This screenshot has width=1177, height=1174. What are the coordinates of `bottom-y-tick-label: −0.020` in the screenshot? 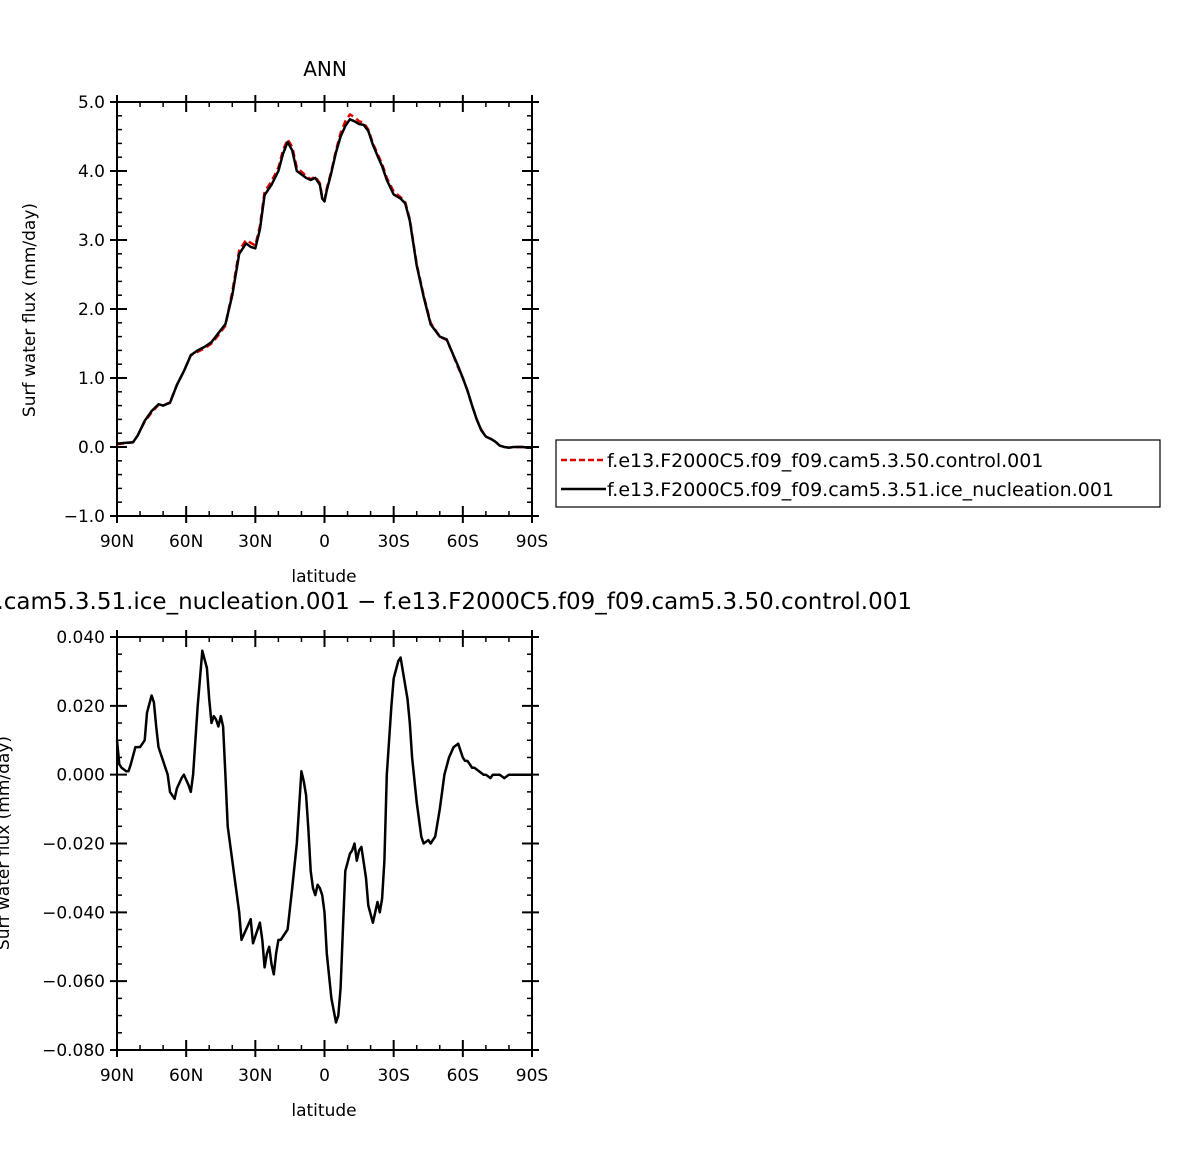 It's located at (73, 845).